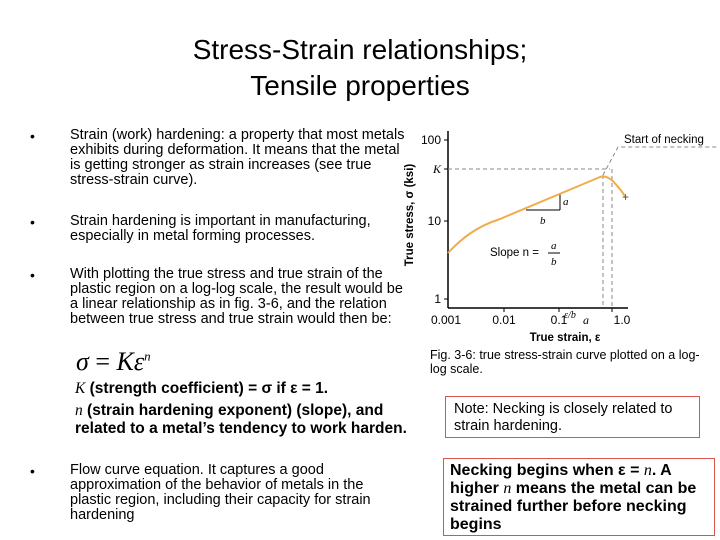 This screenshot has width=720, height=540. I want to click on start-of-necking-label: Start of necking, so click(664, 140).